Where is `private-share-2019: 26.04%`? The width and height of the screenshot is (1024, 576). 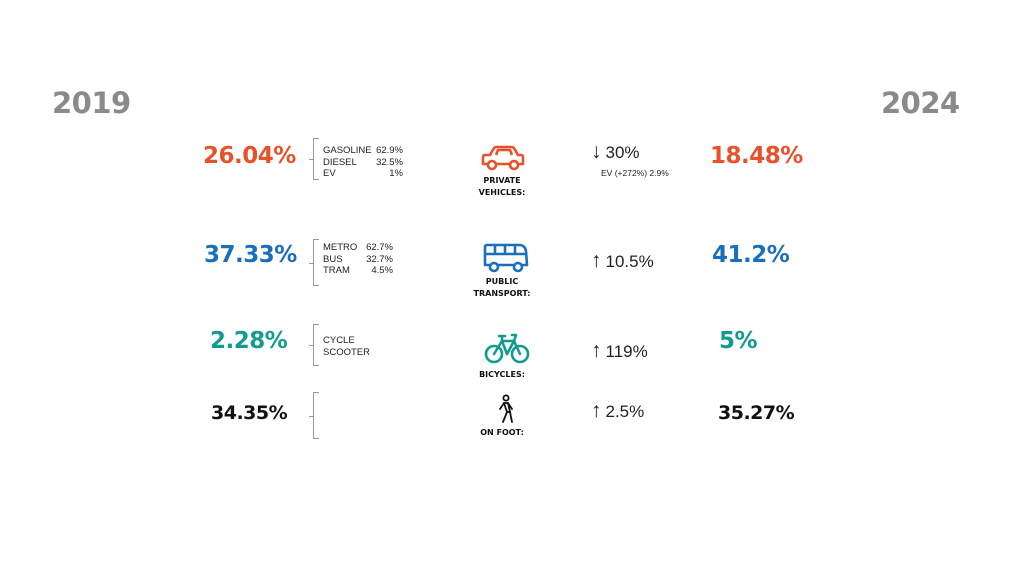 private-share-2019: 26.04% is located at coordinates (249, 156).